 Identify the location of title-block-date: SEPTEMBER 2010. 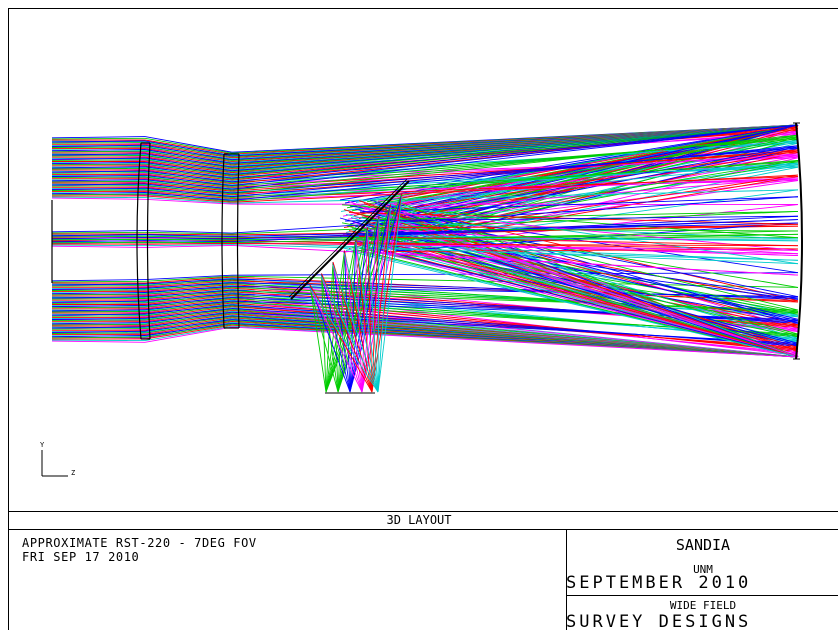
(702, 583).